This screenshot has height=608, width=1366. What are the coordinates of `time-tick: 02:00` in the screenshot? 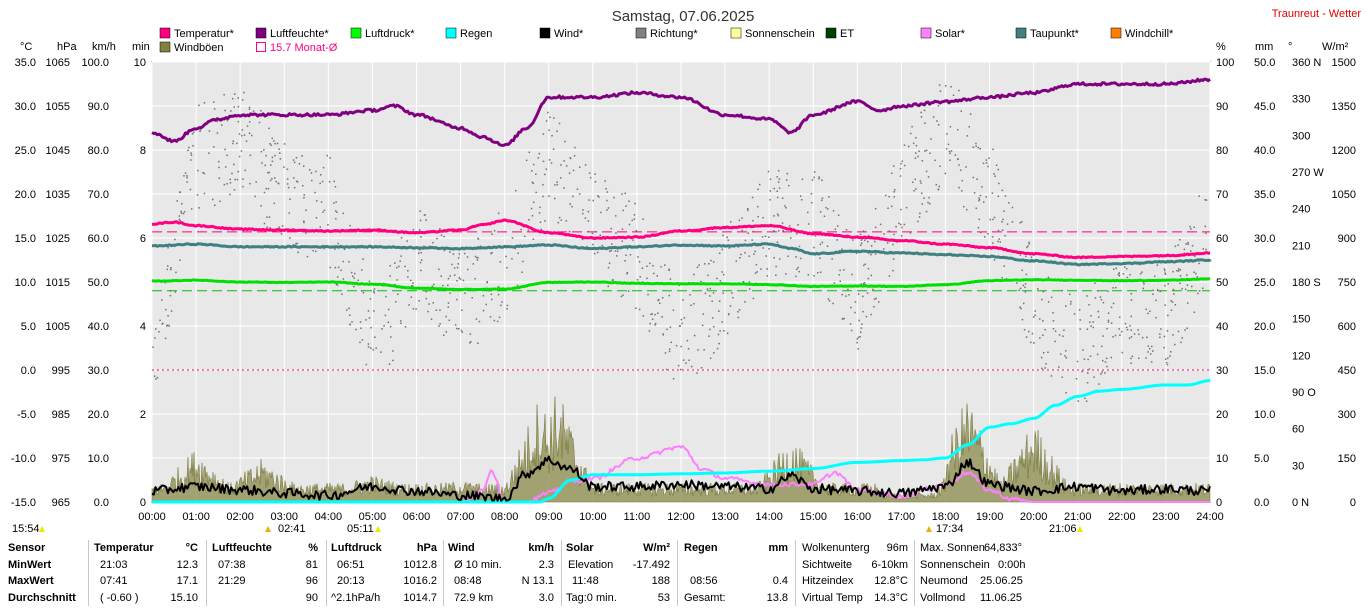 It's located at (240, 517).